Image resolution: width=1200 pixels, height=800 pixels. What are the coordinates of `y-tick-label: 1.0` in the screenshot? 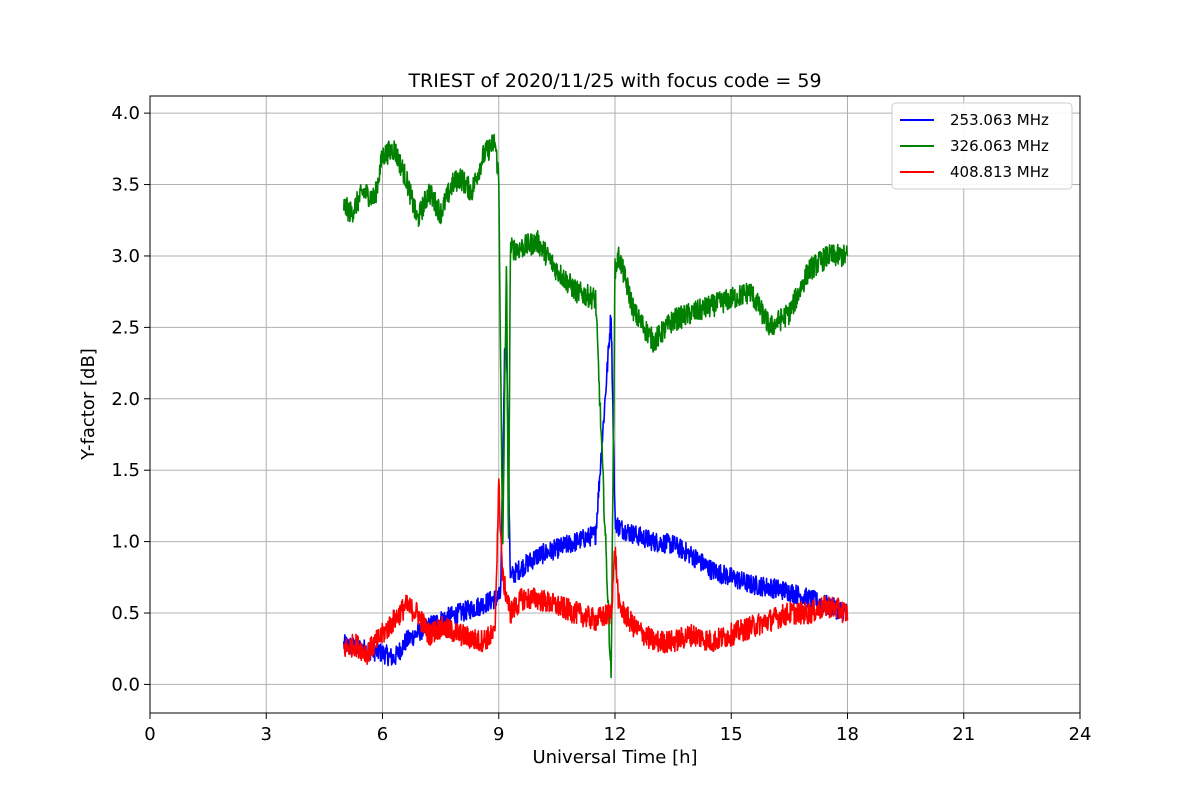 It's located at (125, 542).